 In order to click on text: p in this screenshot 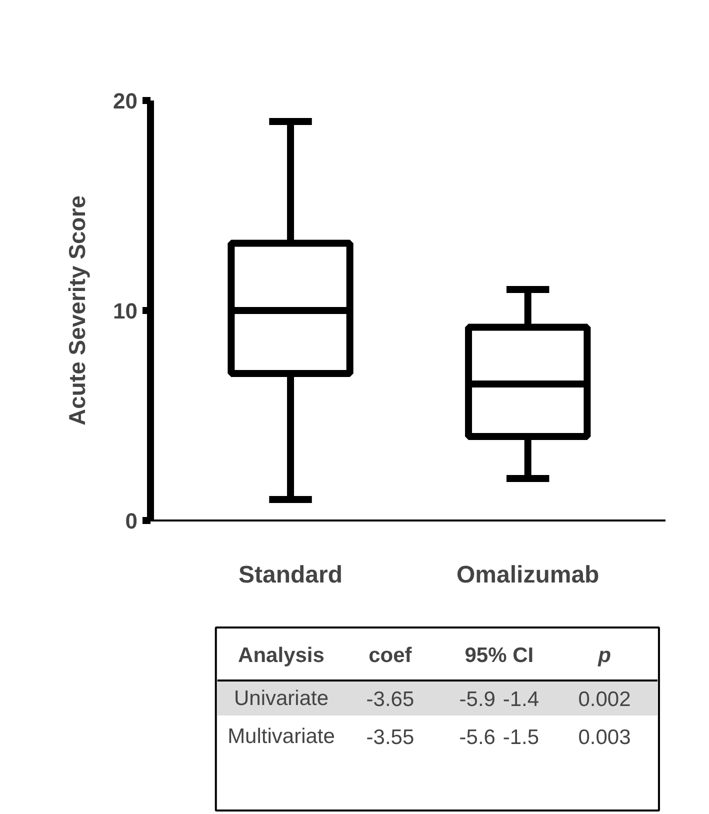, I will do `click(604, 655)`.